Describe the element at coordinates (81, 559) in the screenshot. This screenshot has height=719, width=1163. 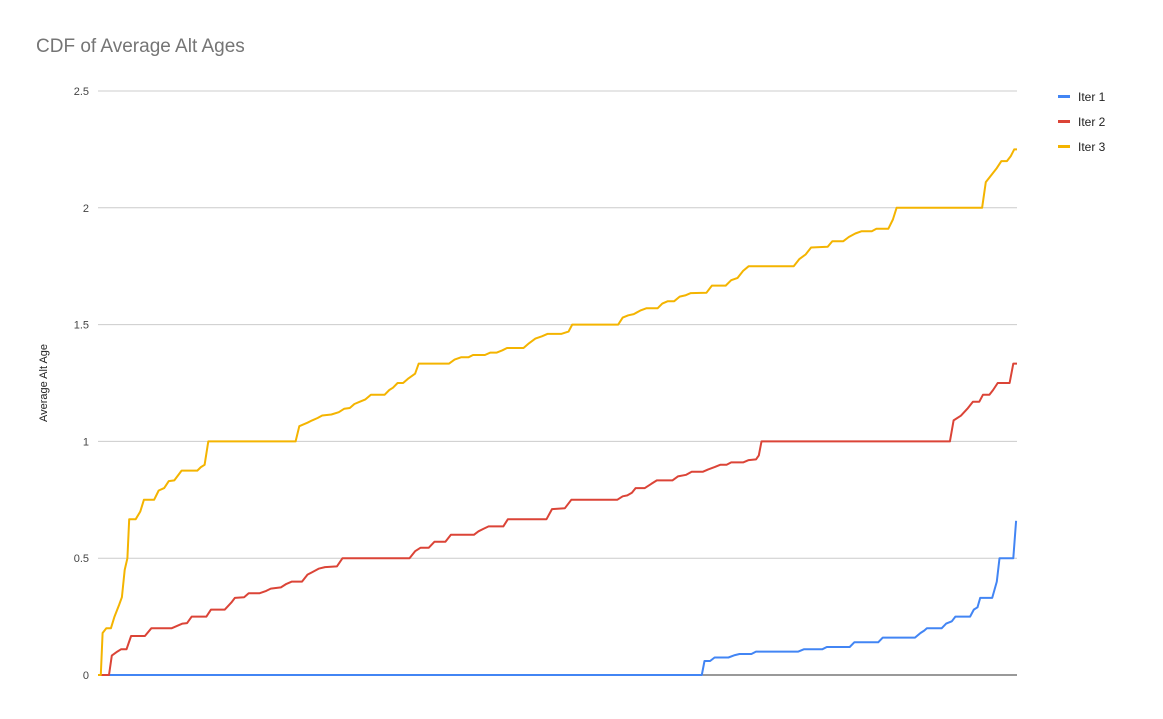
I see `y-tick-label: 0.5` at that location.